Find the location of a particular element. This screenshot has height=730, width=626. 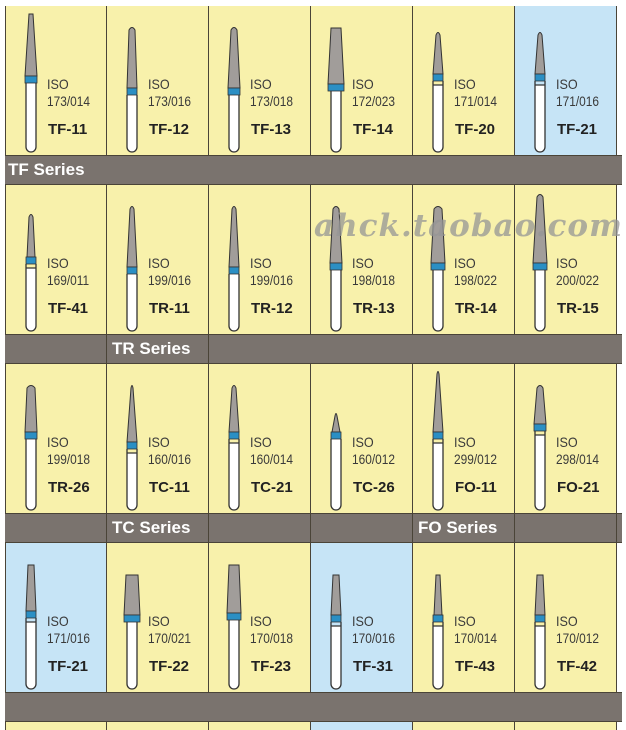

product-card: ISO 170/016 TF-31 is located at coordinates (362, 617).